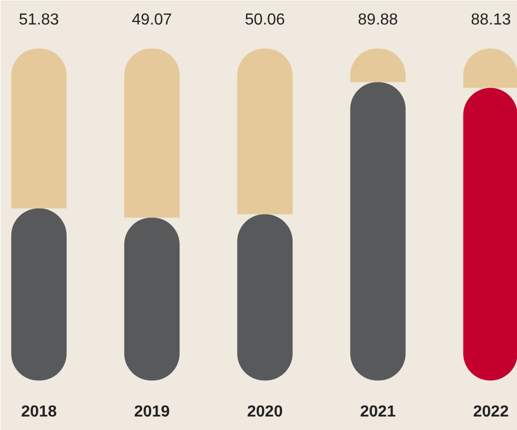  I want to click on x-tick-label: 2020, so click(265, 412).